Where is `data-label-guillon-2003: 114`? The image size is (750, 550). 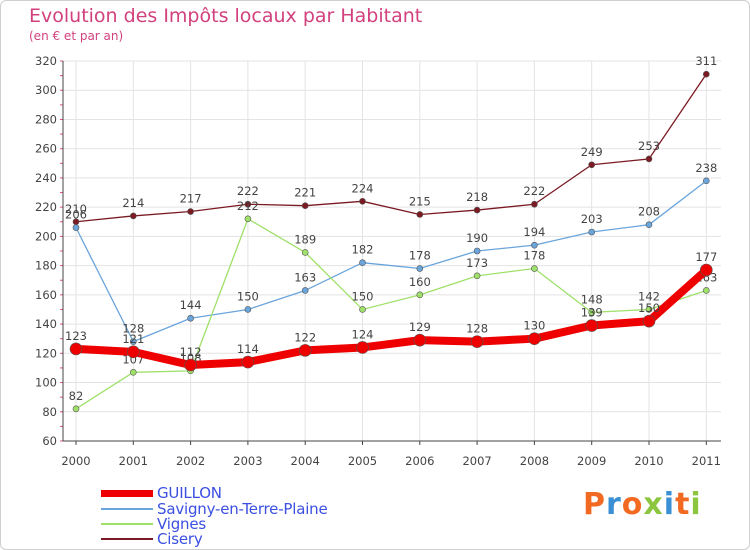 data-label-guillon-2003: 114 is located at coordinates (248, 349).